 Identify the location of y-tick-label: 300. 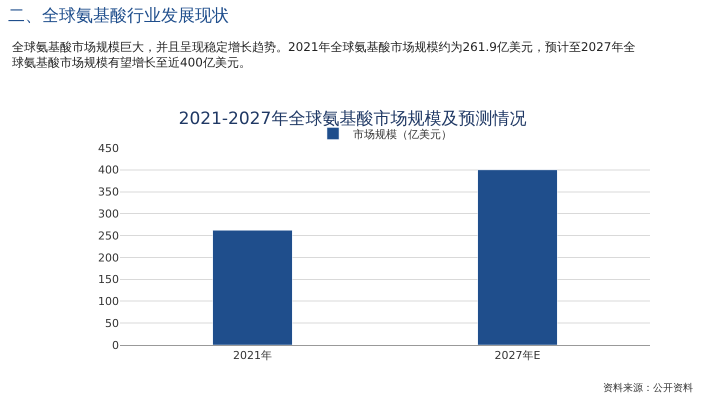
(108, 214).